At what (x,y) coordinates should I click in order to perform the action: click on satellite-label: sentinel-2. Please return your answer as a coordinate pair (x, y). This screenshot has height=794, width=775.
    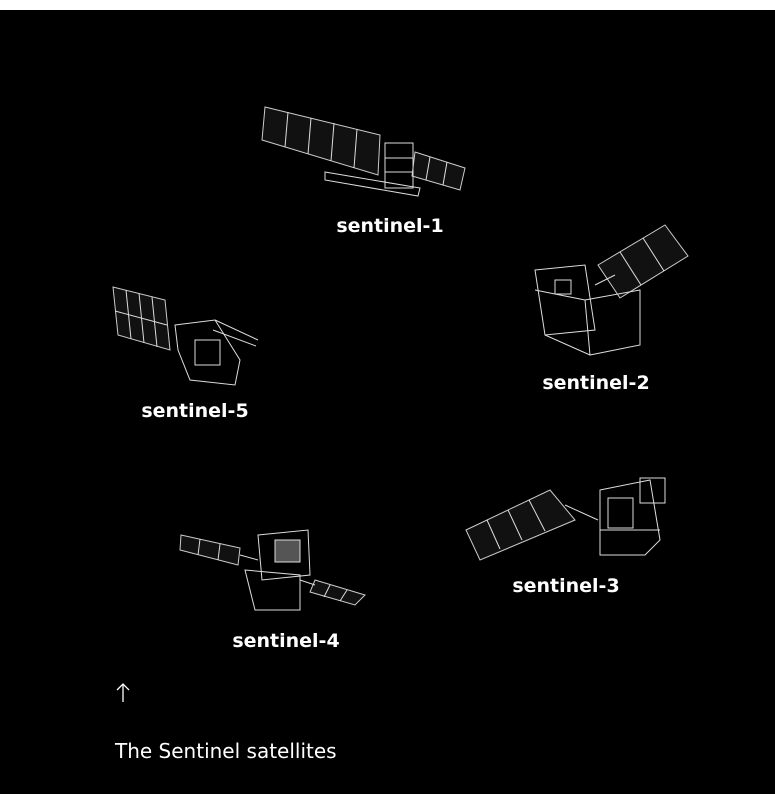
    Looking at the image, I should click on (595, 383).